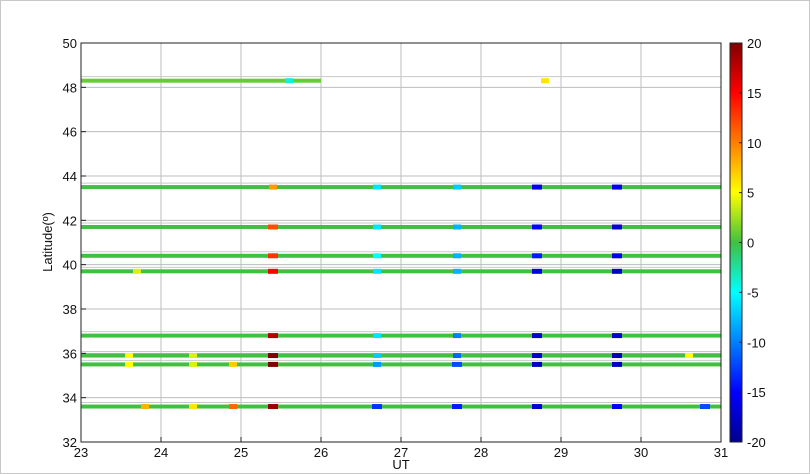  Describe the element at coordinates (754, 43) in the screenshot. I see `colorbar-tick-label: 20` at that location.